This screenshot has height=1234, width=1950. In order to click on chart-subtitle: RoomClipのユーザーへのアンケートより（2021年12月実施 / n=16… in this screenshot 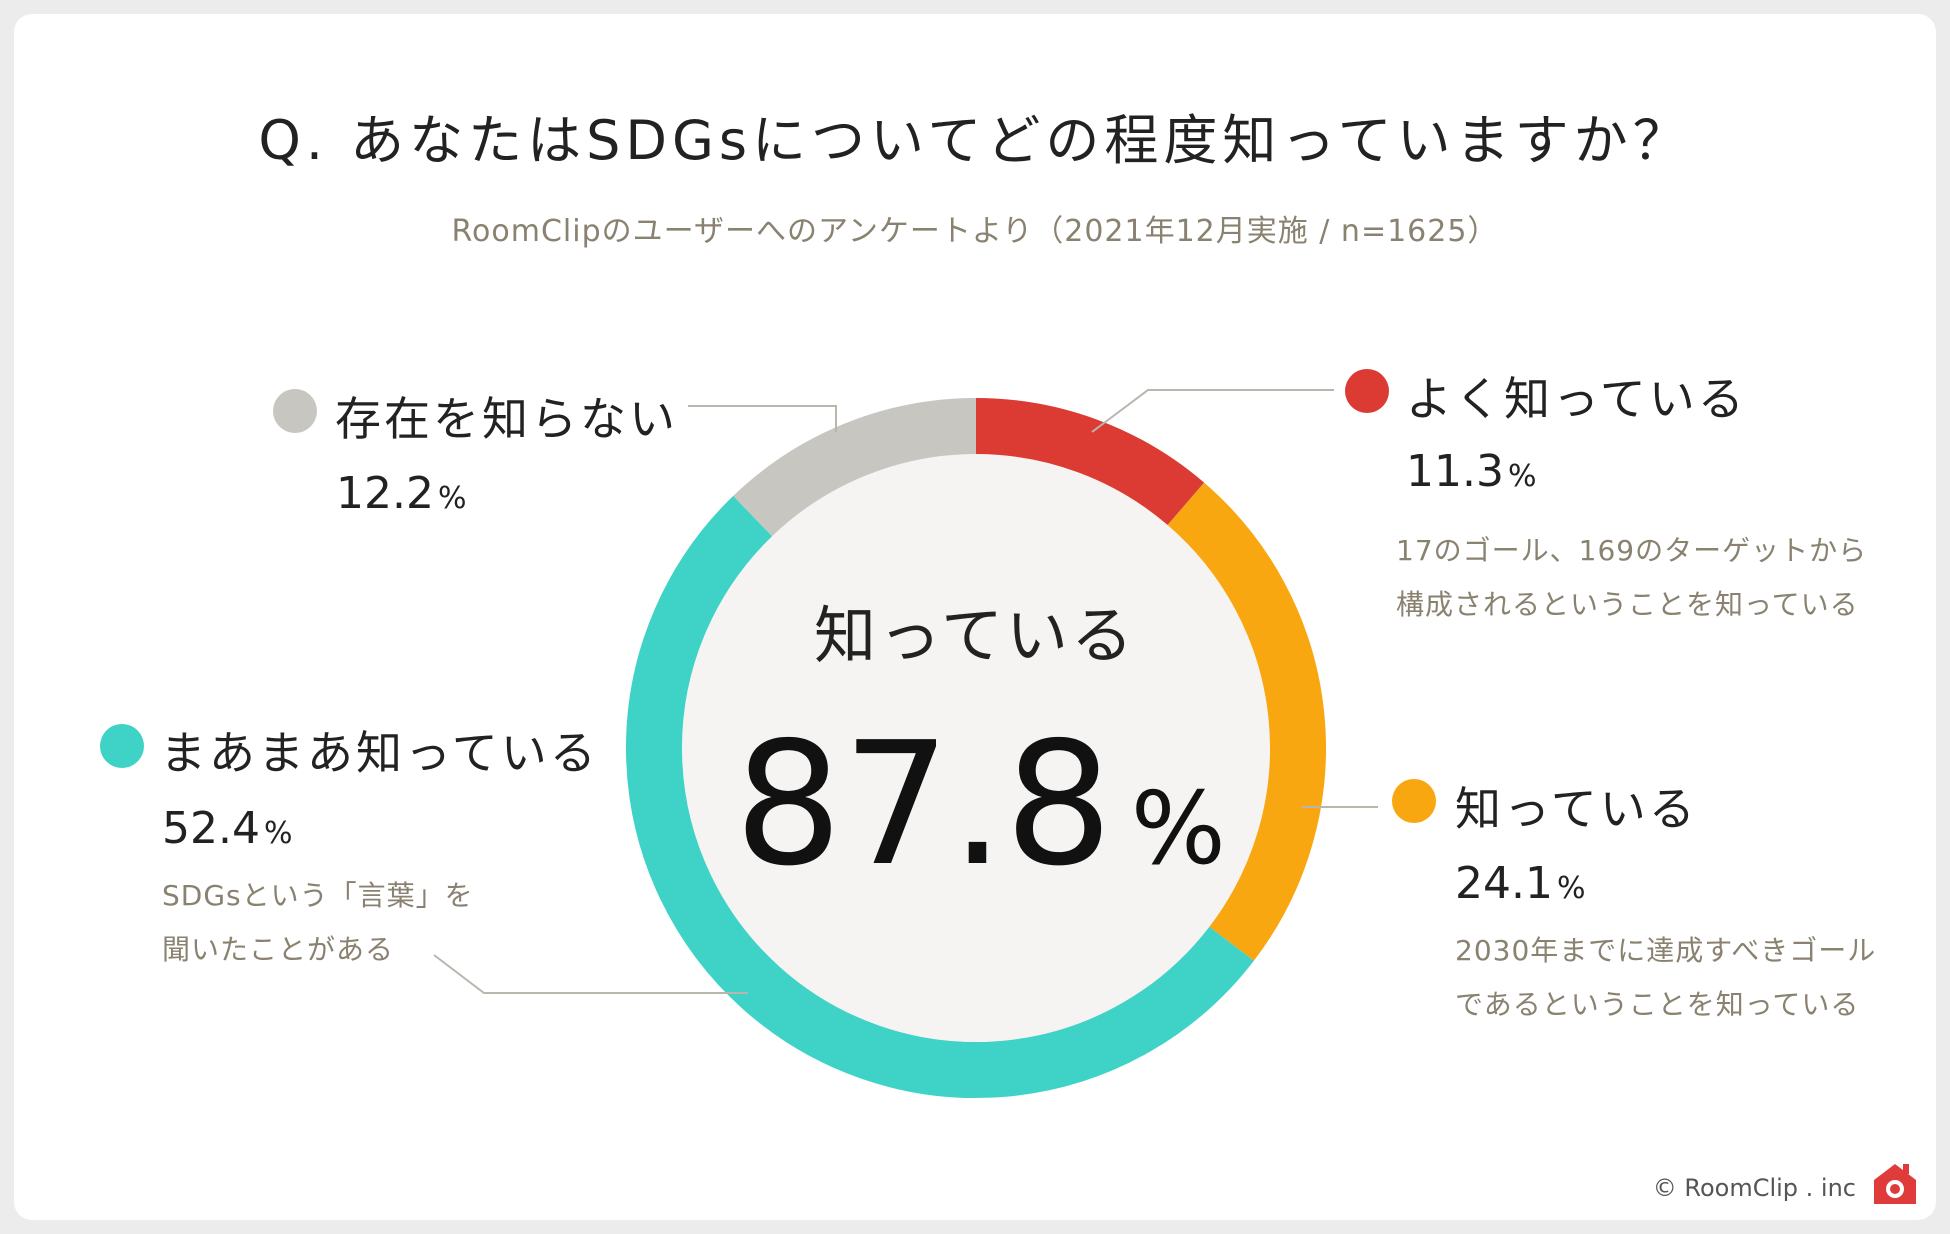, I will do `click(975, 231)`.